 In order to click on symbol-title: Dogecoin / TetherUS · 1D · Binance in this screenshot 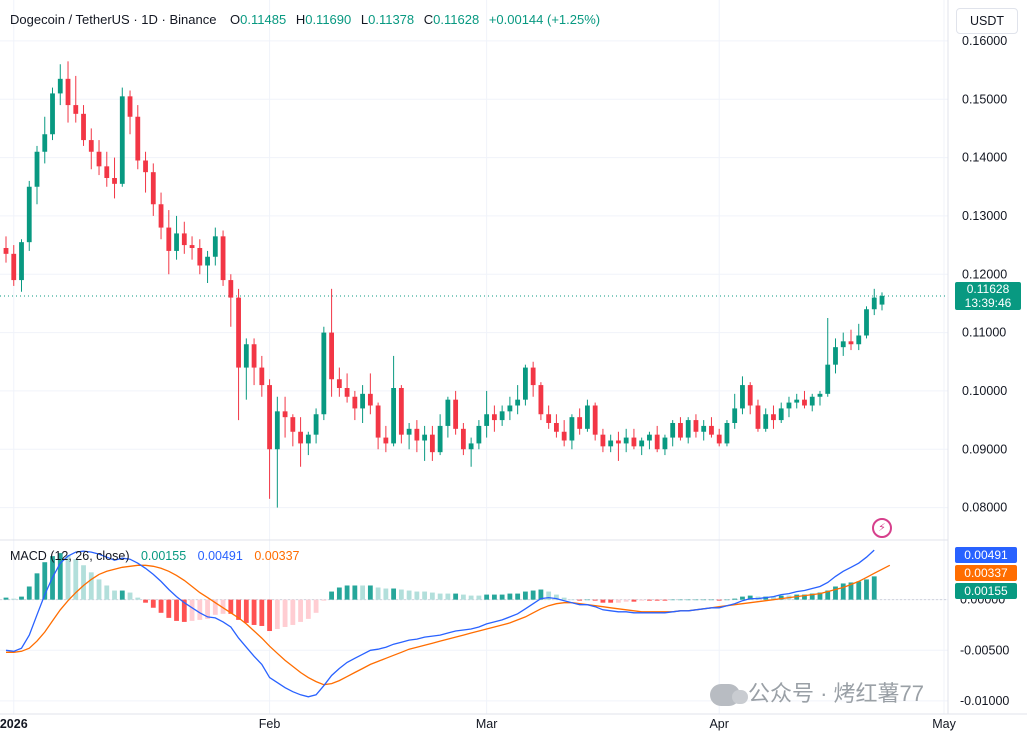, I will do `click(113, 19)`.